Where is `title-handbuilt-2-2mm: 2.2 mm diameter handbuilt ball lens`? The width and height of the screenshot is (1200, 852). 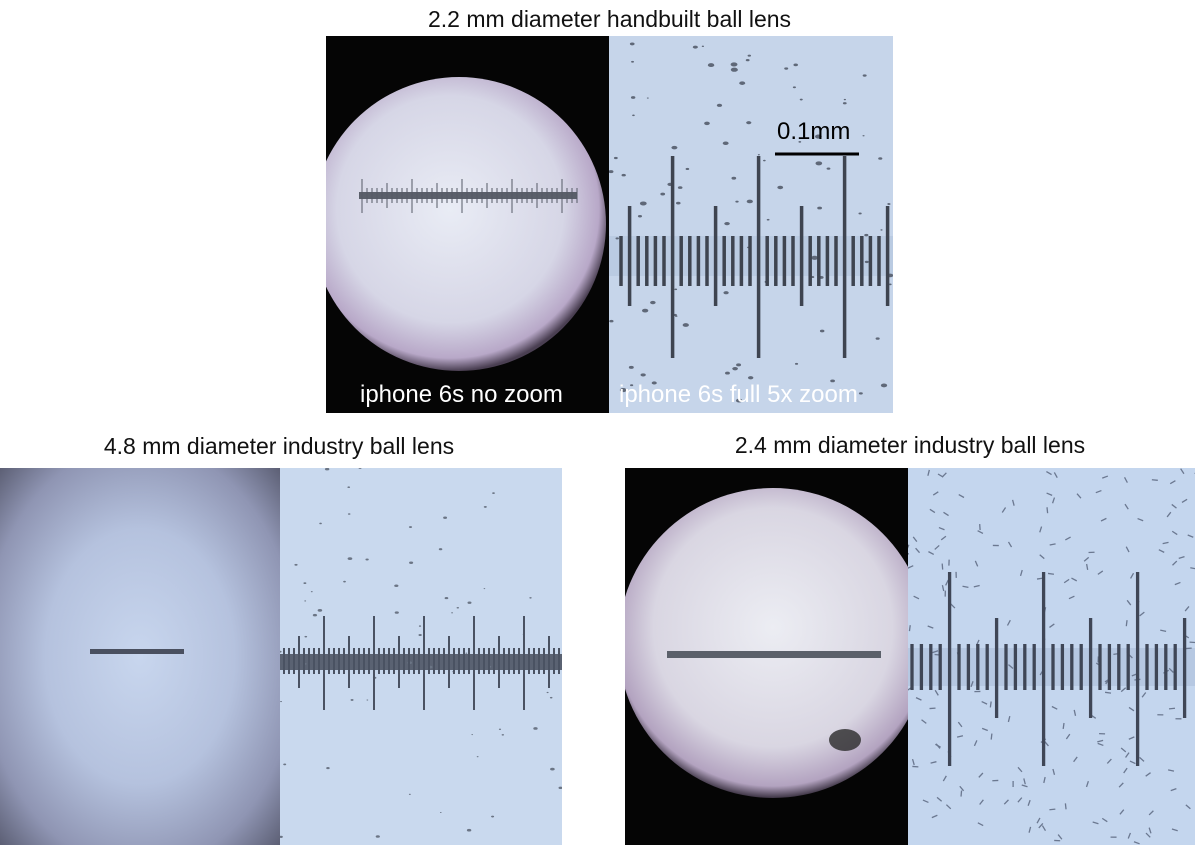
title-handbuilt-2-2mm: 2.2 mm diameter handbuilt ball lens is located at coordinates (609, 19).